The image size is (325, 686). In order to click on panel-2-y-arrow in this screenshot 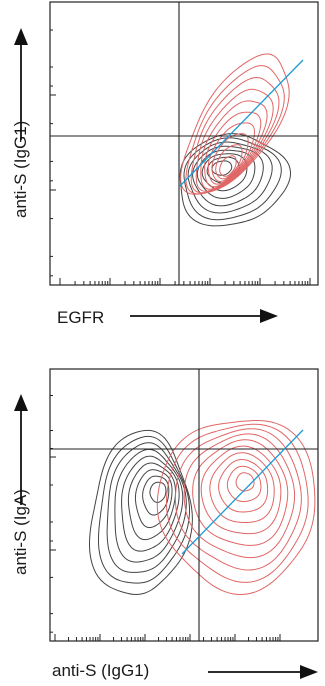, I will do `click(21, 449)`.